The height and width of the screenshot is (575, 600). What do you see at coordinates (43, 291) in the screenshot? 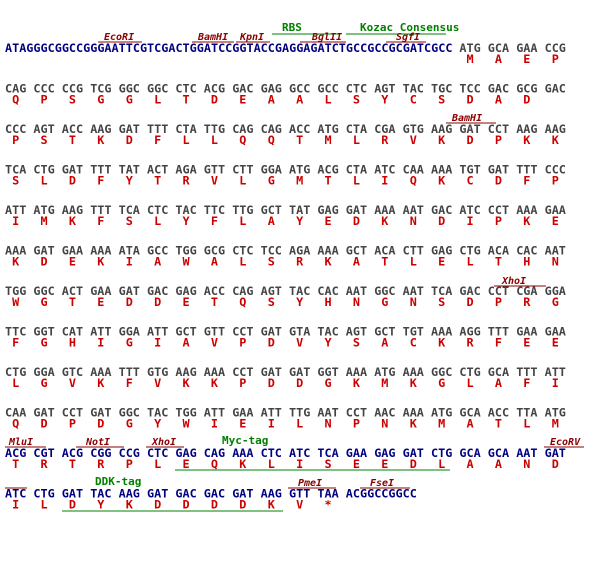
I see `codon: GGC` at bounding box center [43, 291].